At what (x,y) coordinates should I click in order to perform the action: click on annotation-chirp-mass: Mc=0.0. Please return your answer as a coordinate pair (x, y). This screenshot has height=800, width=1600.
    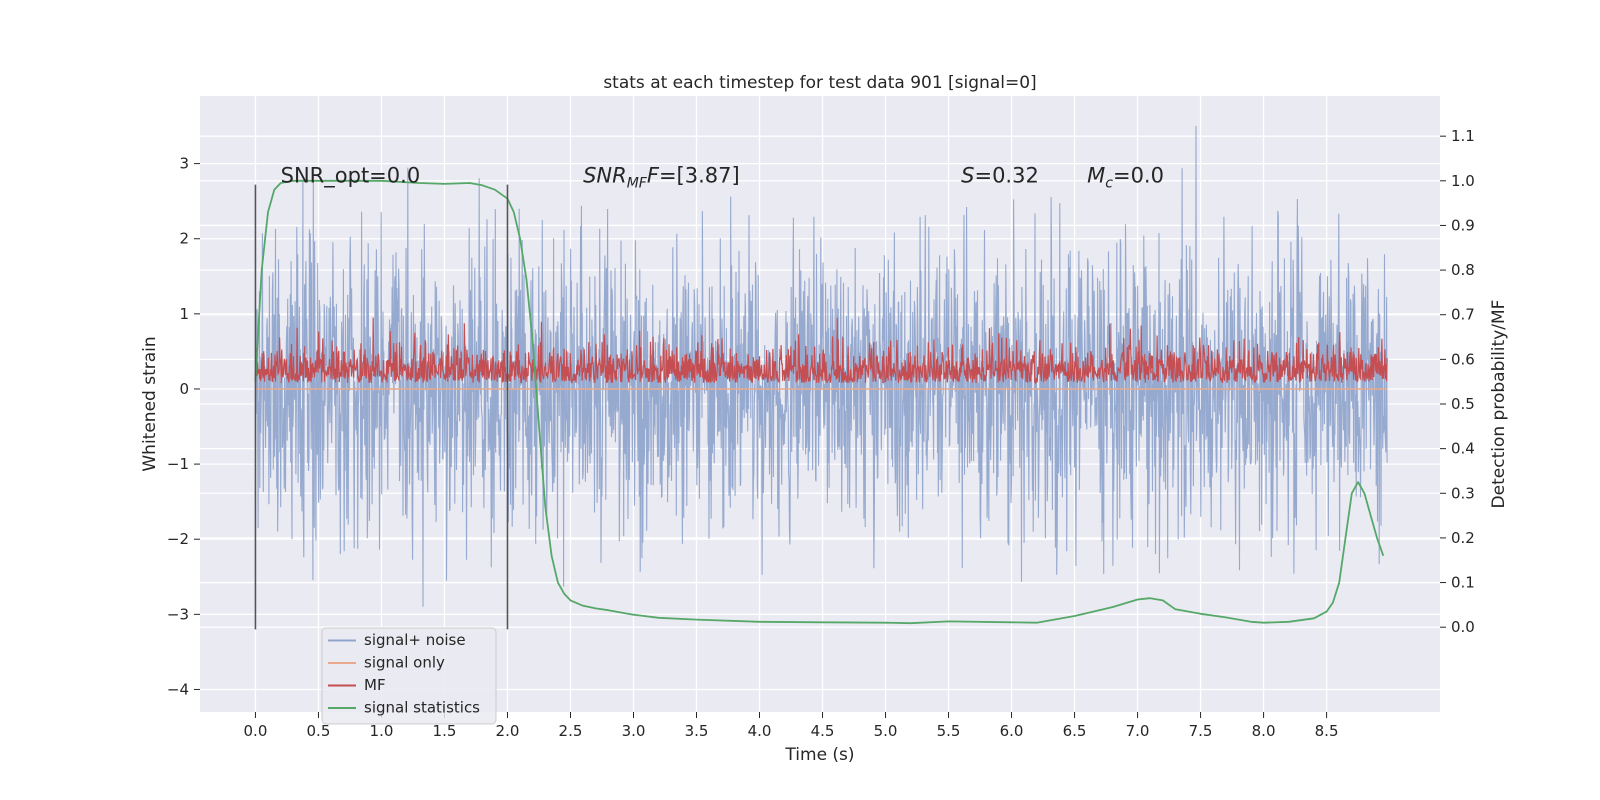
    Looking at the image, I should click on (1125, 177).